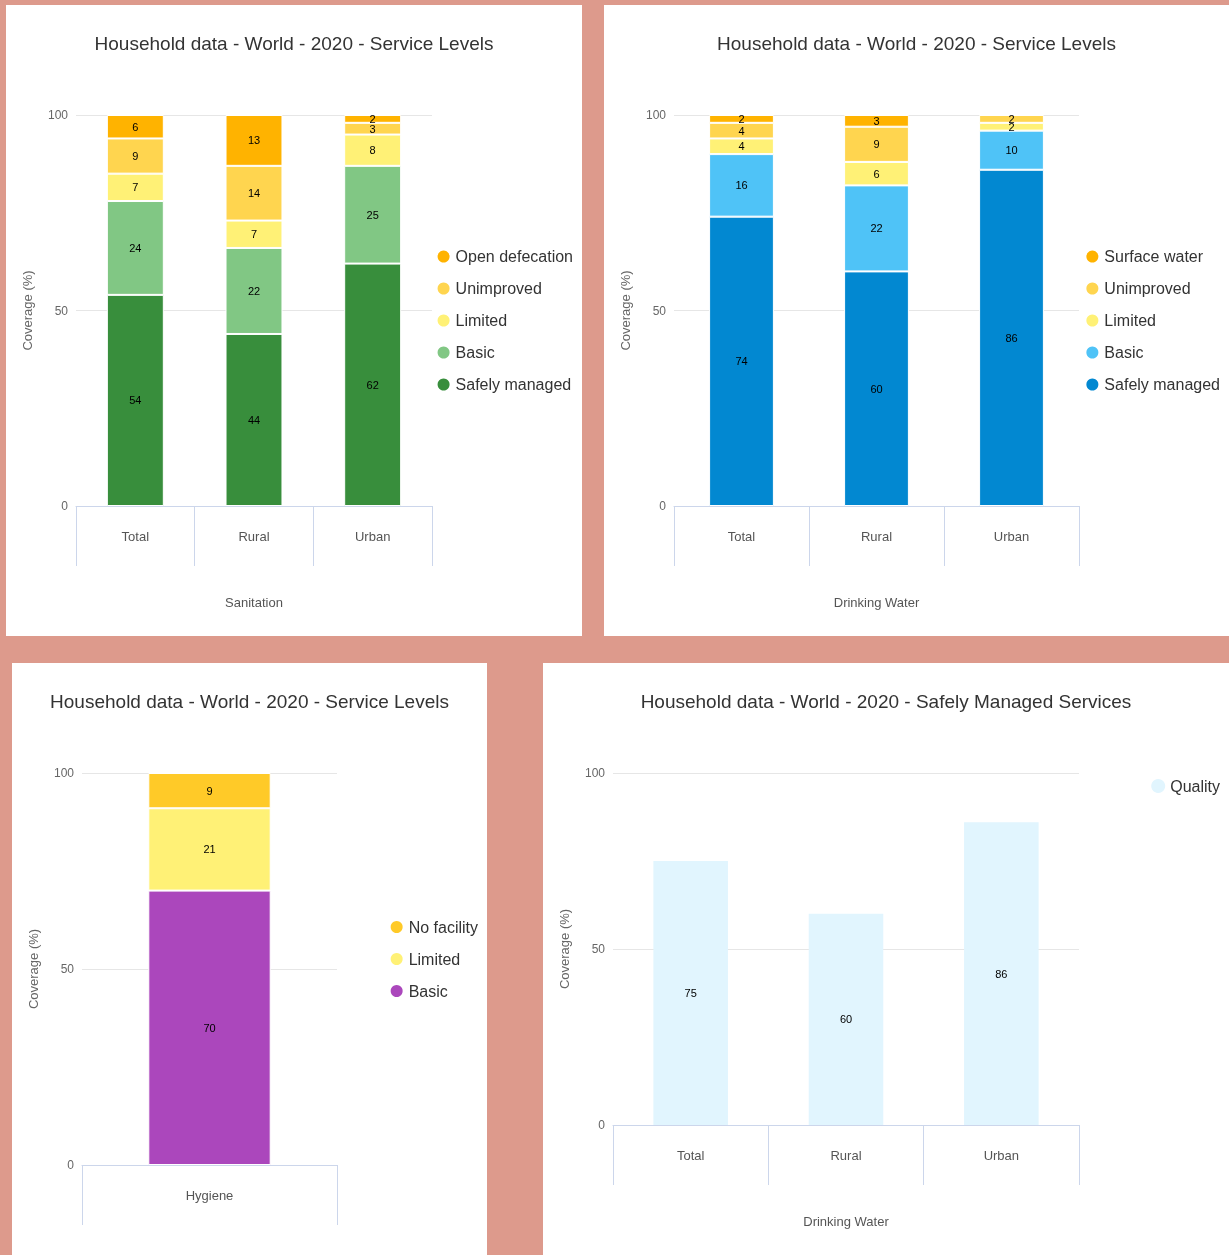  What do you see at coordinates (372, 150) in the screenshot?
I see `data-label: 8` at bounding box center [372, 150].